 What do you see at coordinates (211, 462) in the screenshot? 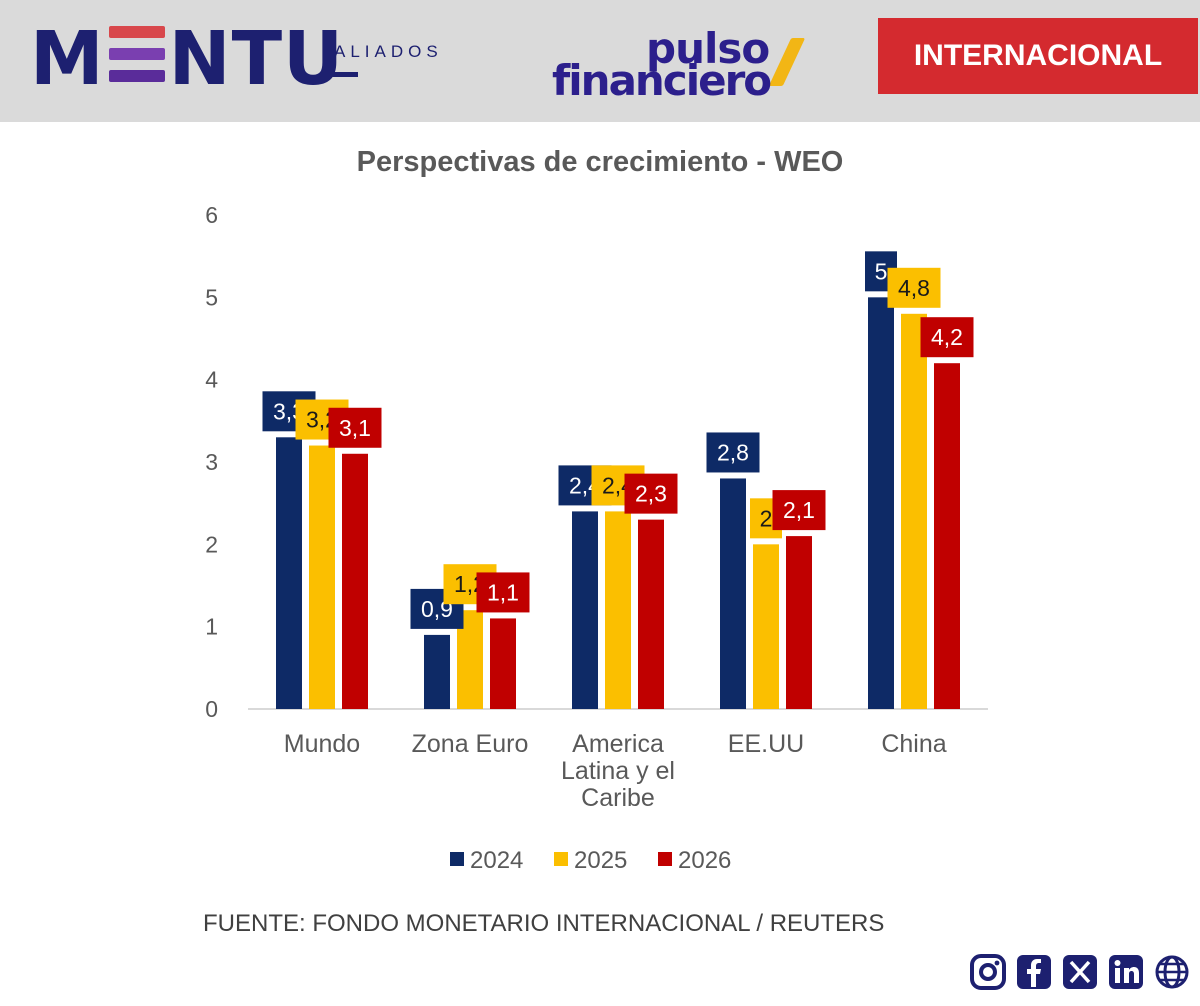
I see `y-tick-label: 3` at bounding box center [211, 462].